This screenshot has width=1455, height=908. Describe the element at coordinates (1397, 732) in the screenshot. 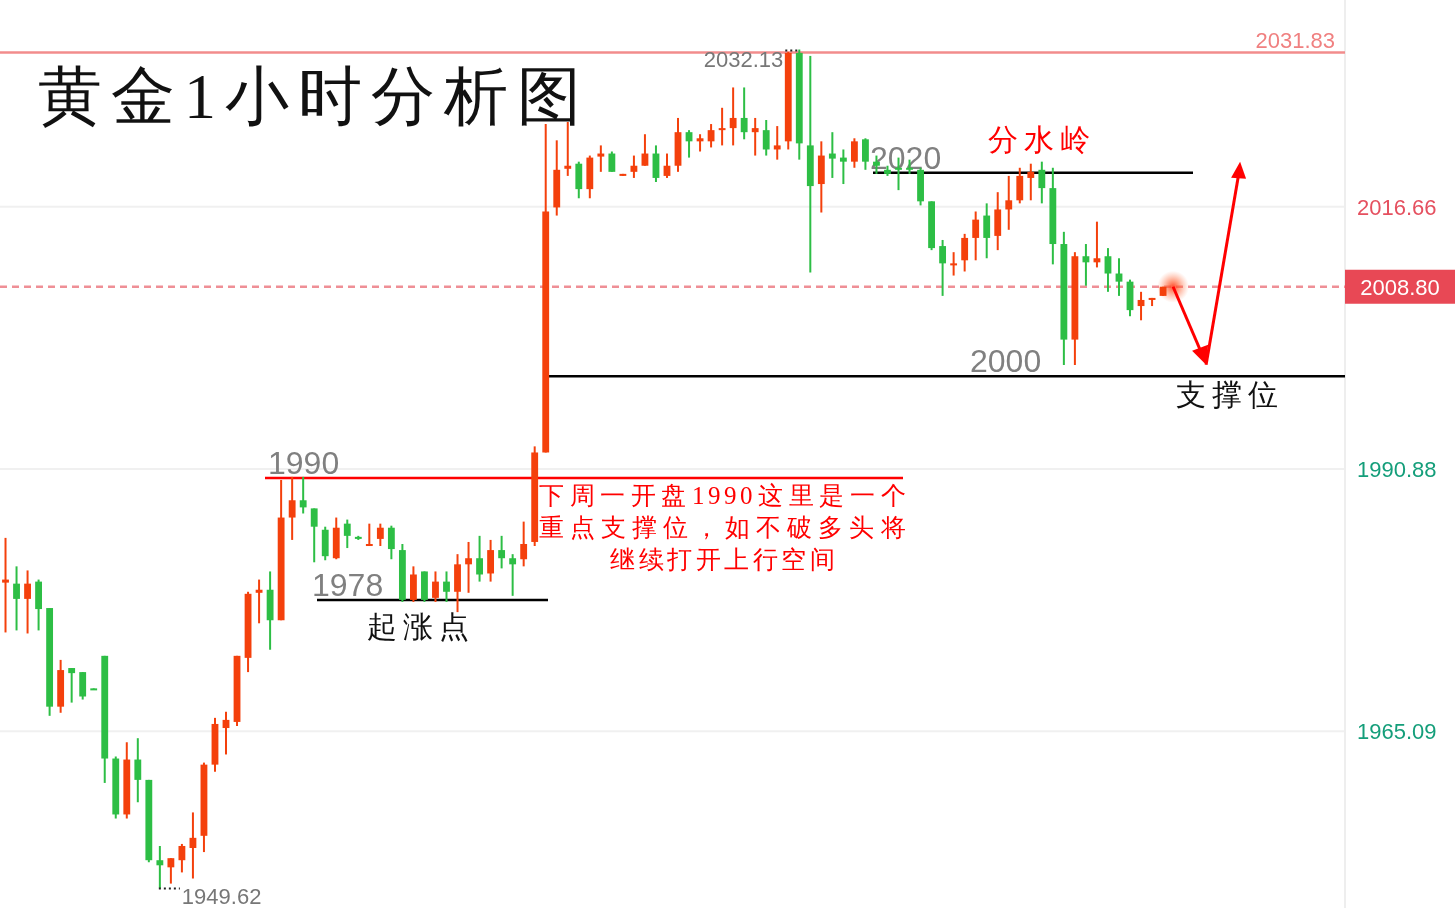

I see `y-tick-label: 1965.09` at that location.